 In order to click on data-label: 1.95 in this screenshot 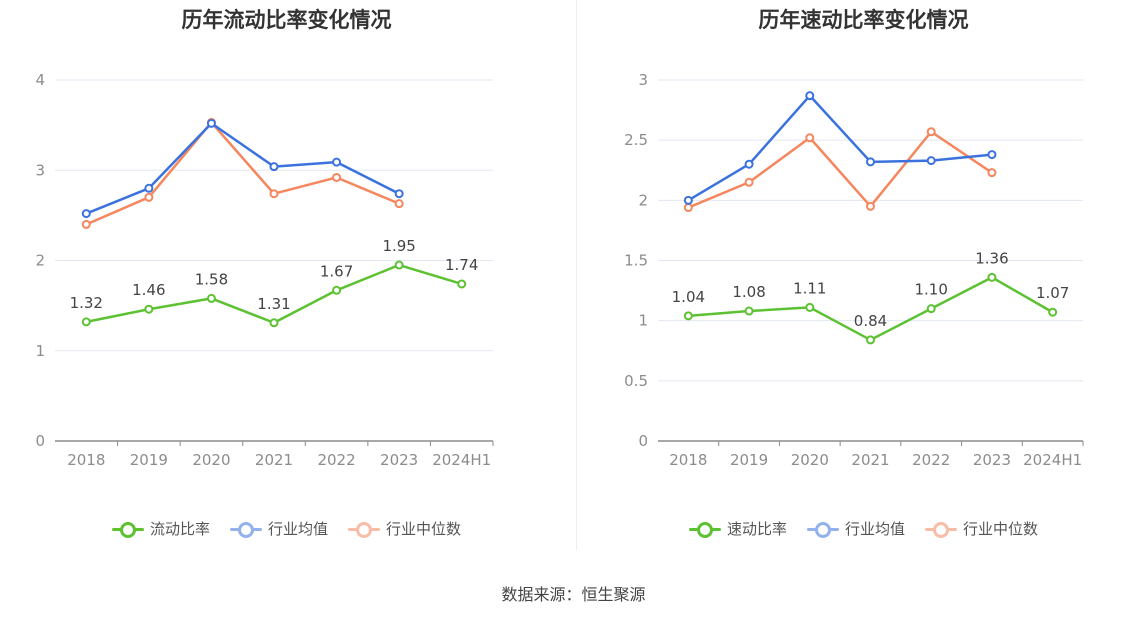, I will do `click(398, 246)`.